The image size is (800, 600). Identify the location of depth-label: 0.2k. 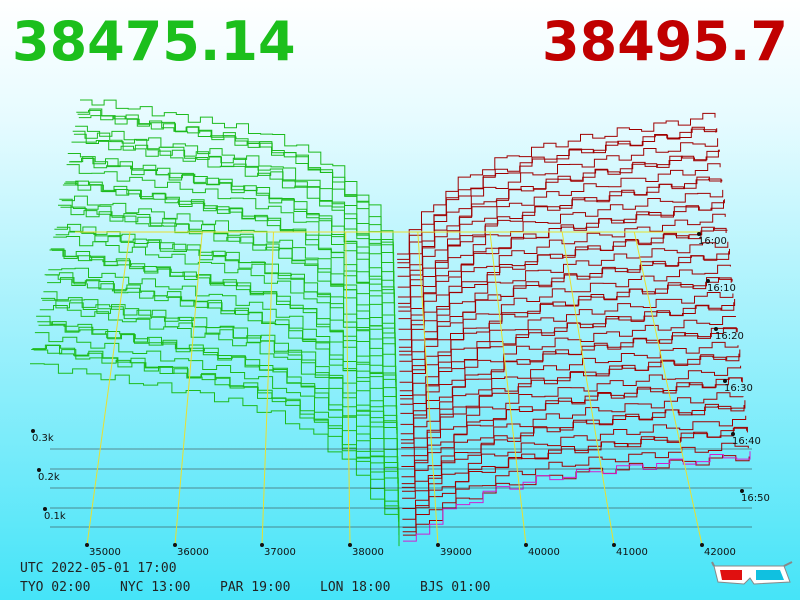
(49, 477).